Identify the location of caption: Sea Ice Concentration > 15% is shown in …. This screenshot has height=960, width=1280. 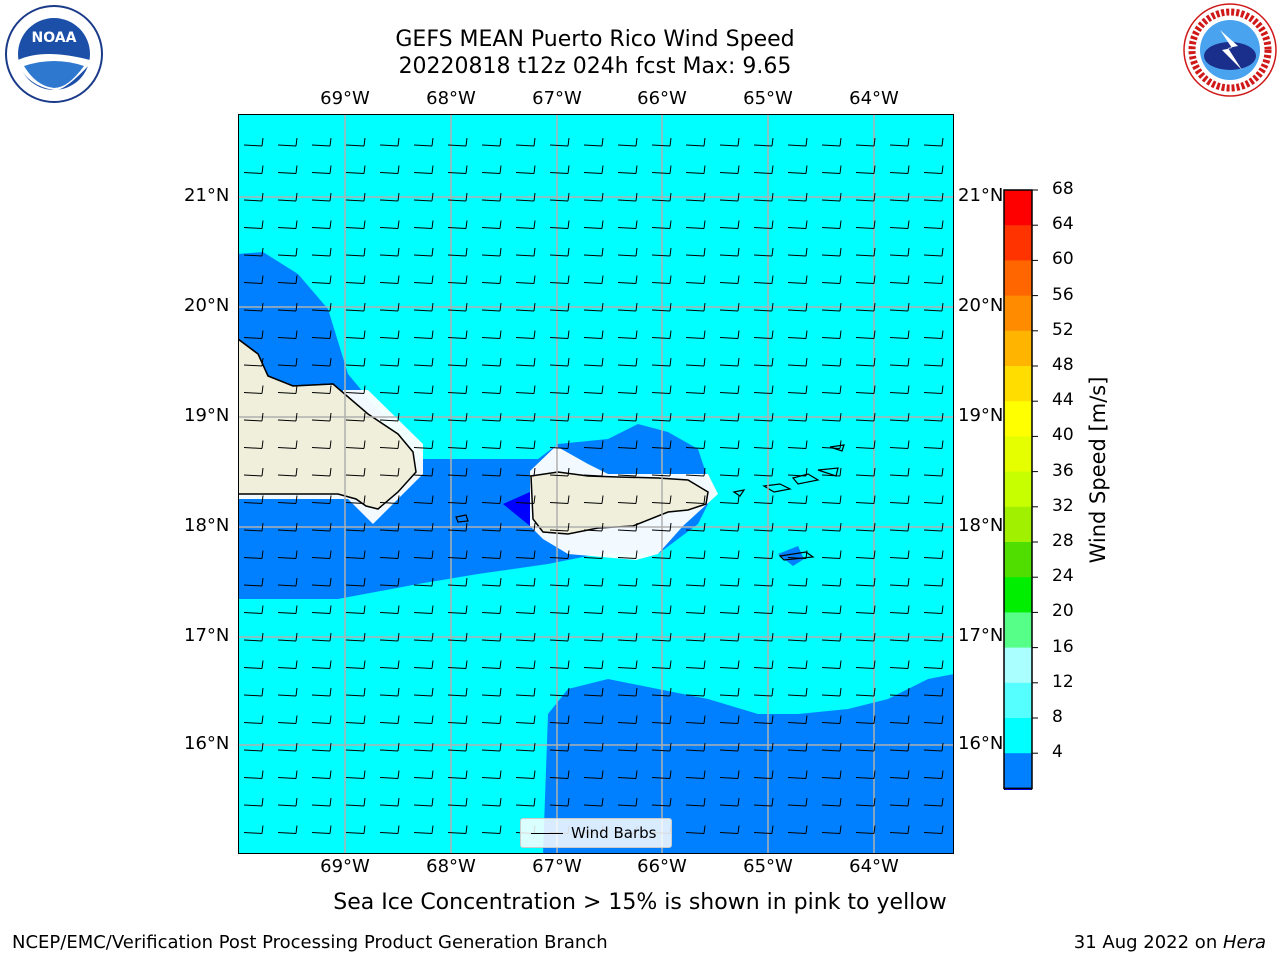
(640, 902).